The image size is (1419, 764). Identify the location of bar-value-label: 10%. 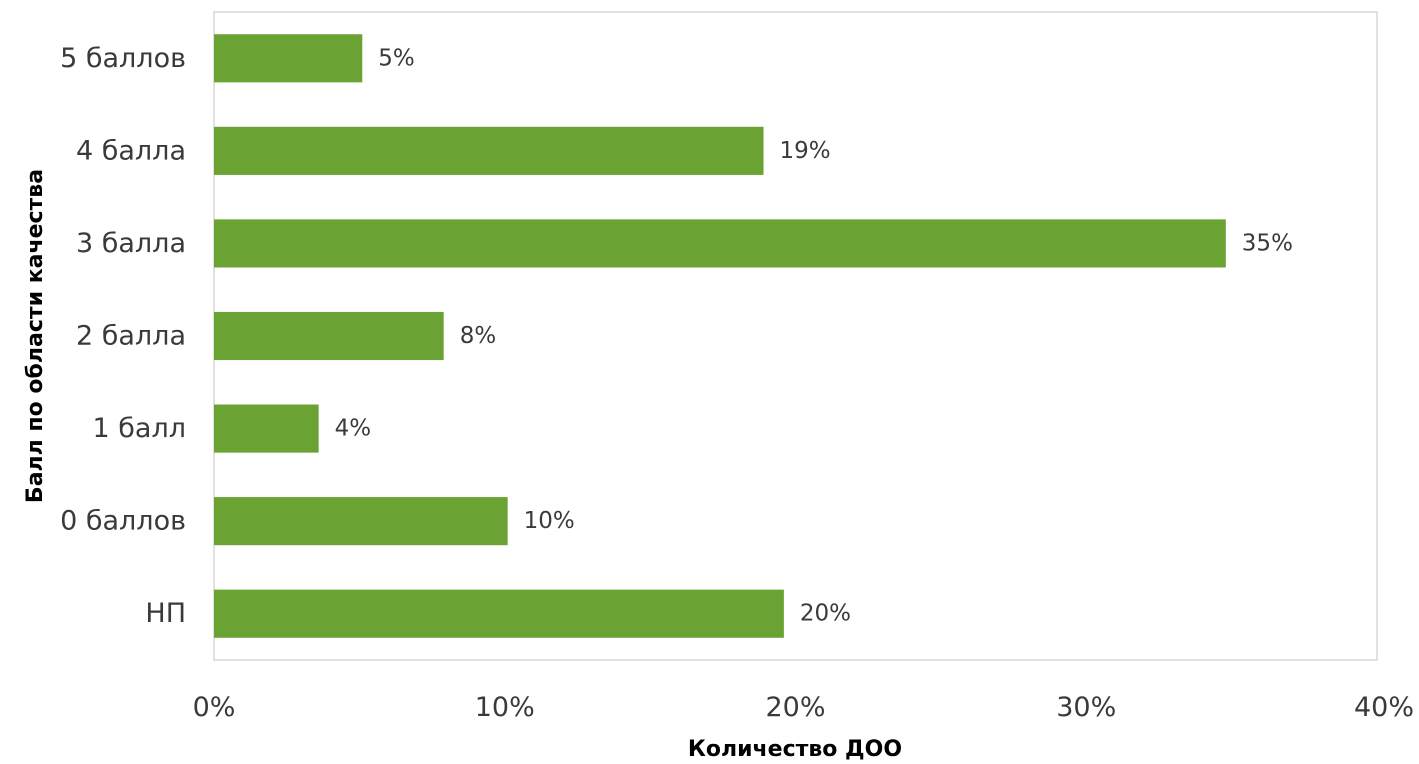
(549, 521).